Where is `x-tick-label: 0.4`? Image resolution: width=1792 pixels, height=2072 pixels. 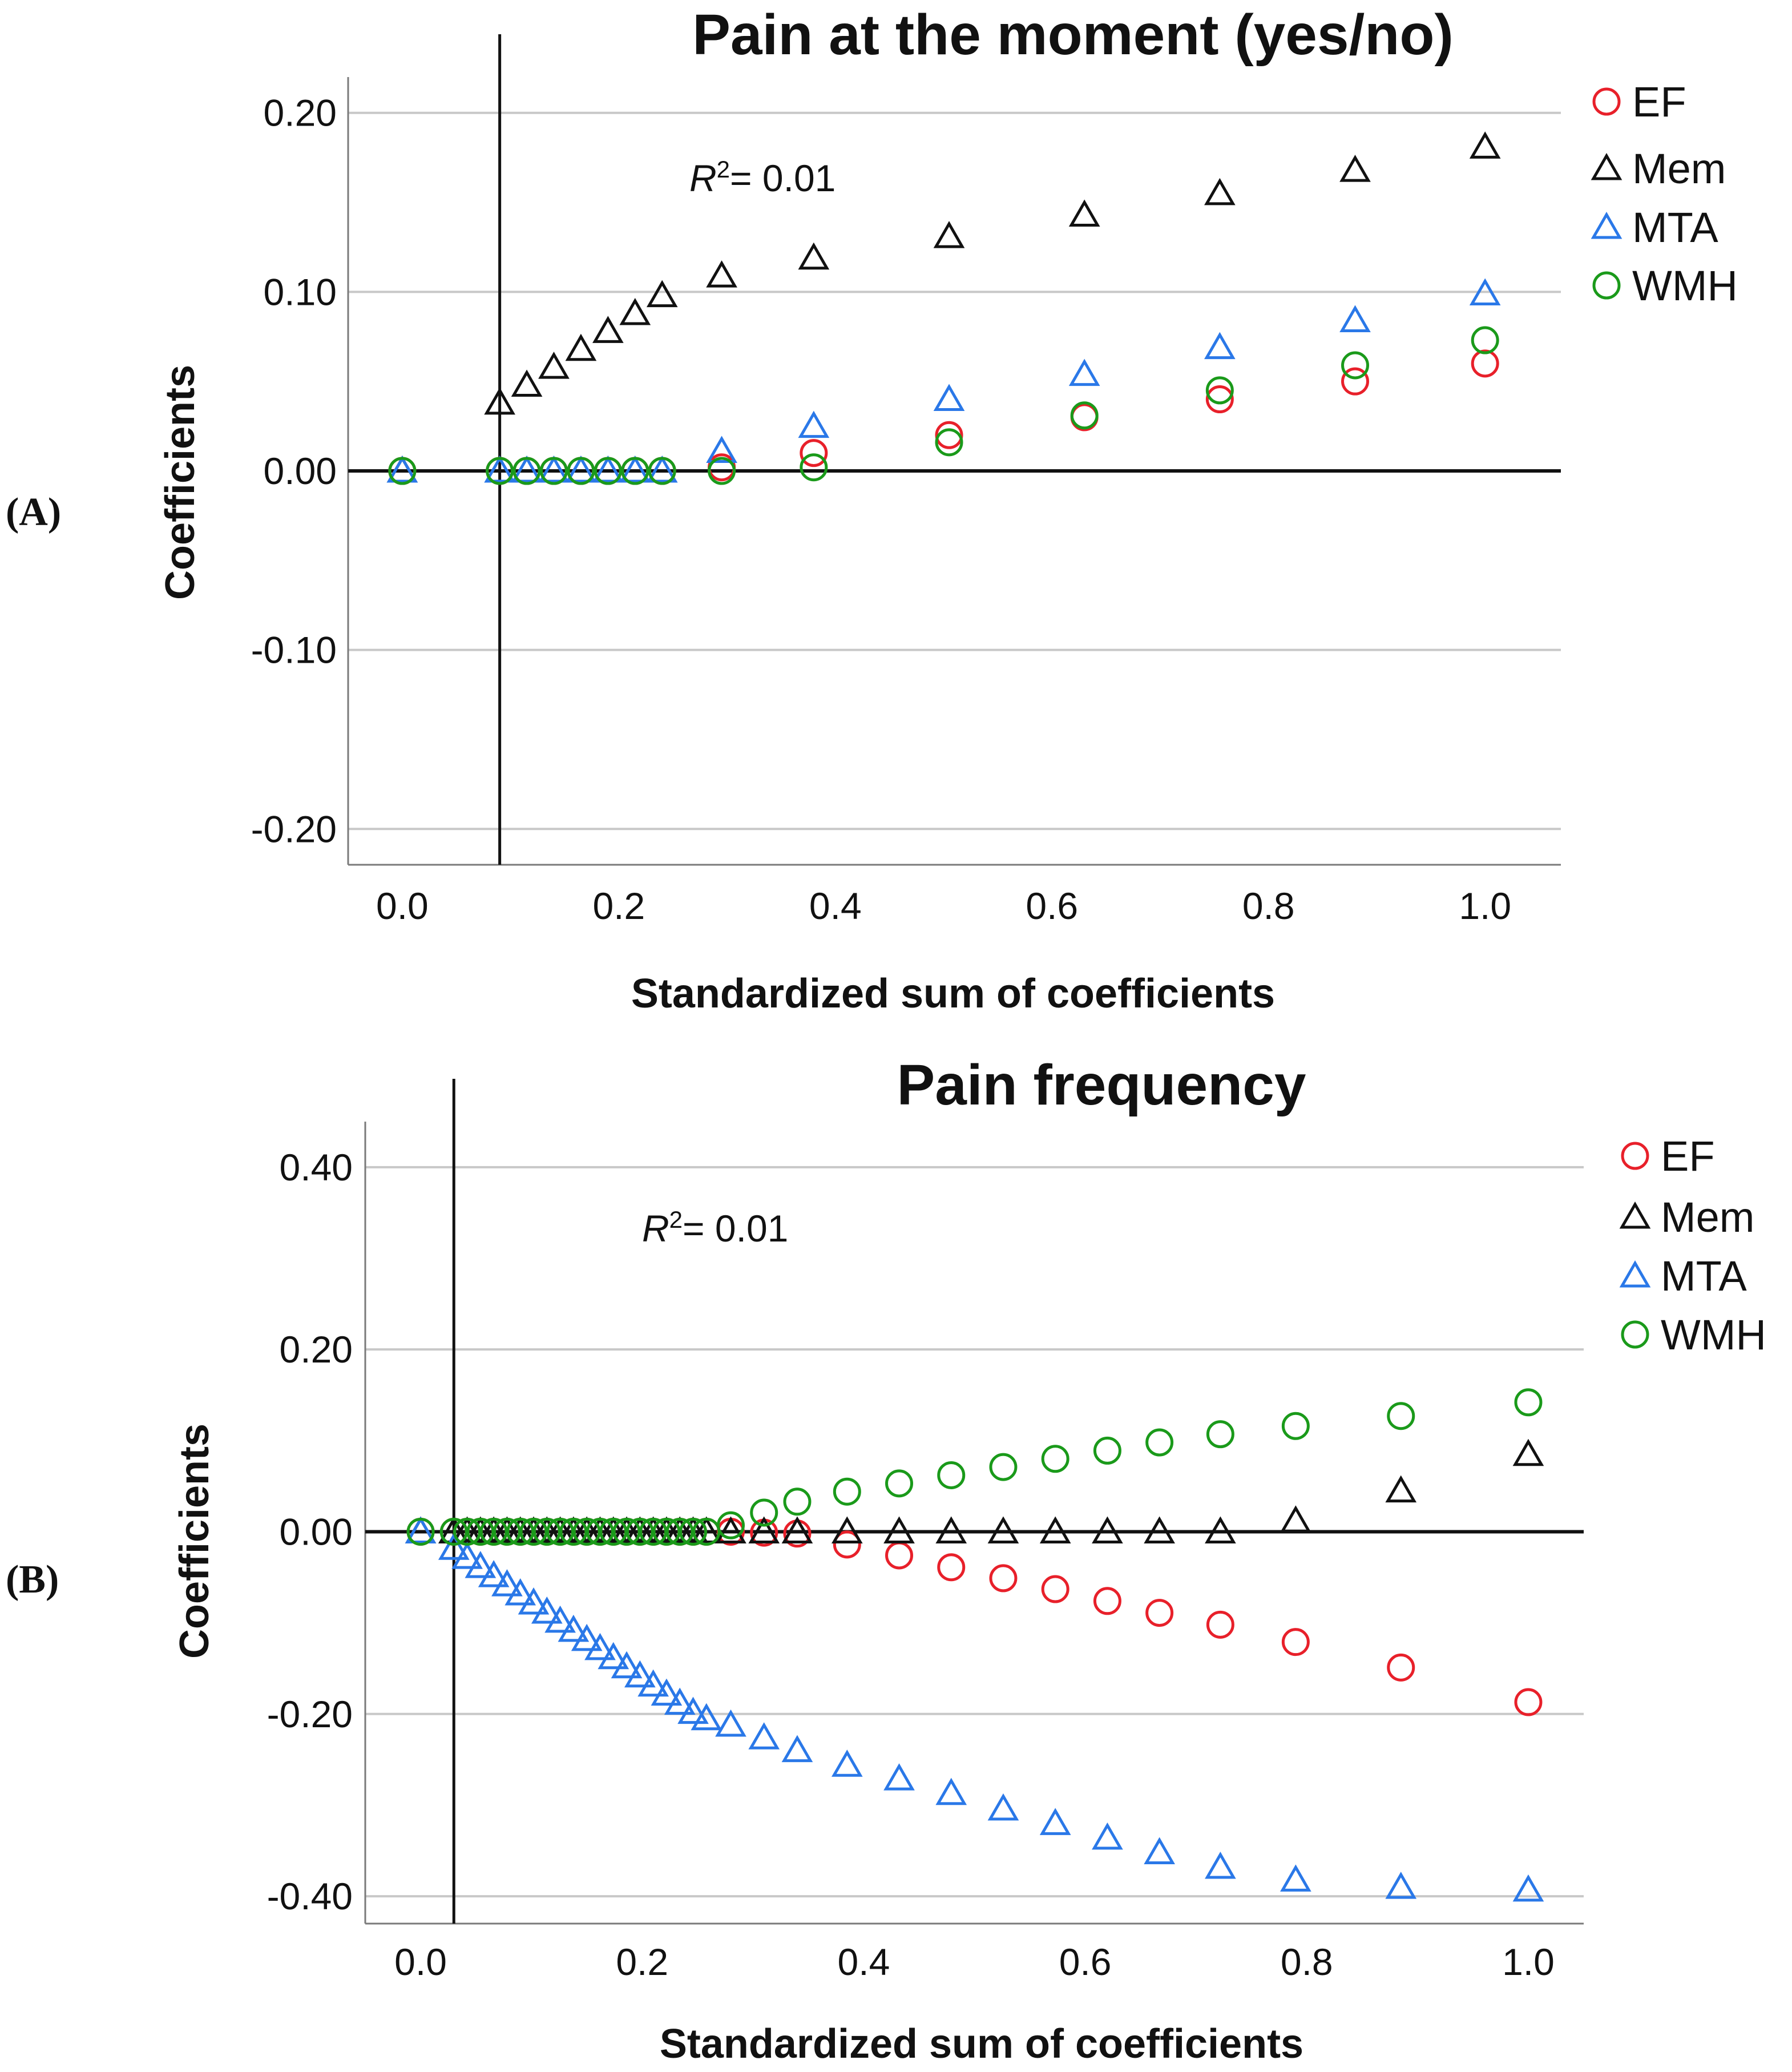
x-tick-label: 0.4 is located at coordinates (864, 1962).